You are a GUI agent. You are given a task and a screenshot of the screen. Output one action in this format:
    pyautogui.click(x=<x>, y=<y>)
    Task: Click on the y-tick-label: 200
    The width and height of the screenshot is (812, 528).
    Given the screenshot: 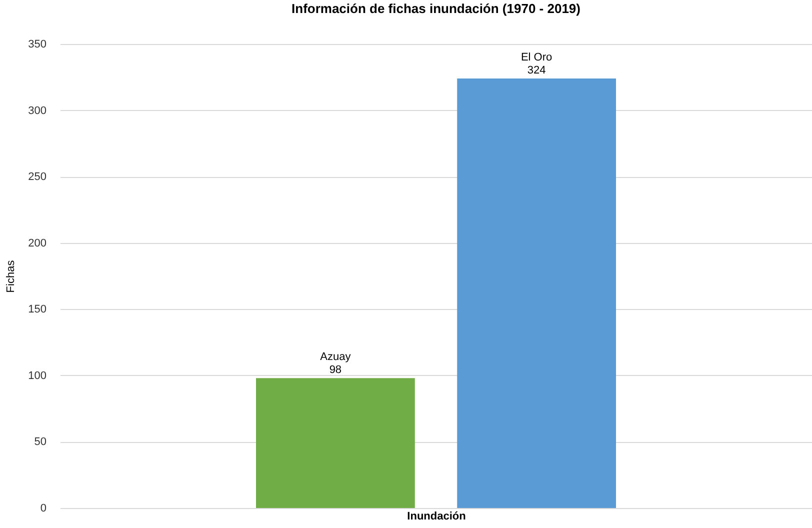 What is the action you would take?
    pyautogui.click(x=37, y=243)
    